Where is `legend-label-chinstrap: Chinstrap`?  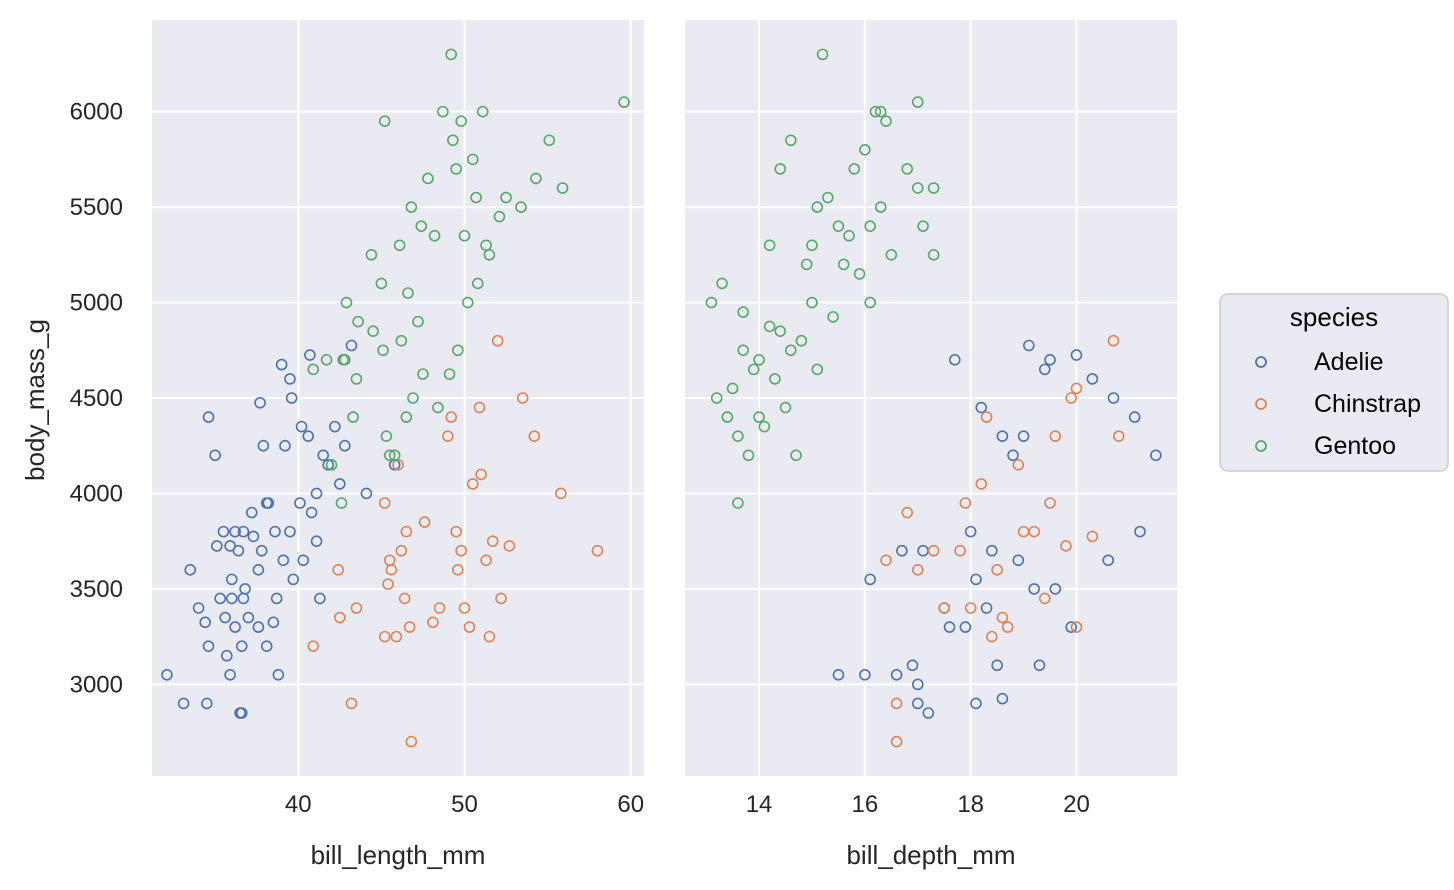 legend-label-chinstrap: Chinstrap is located at coordinates (1367, 404).